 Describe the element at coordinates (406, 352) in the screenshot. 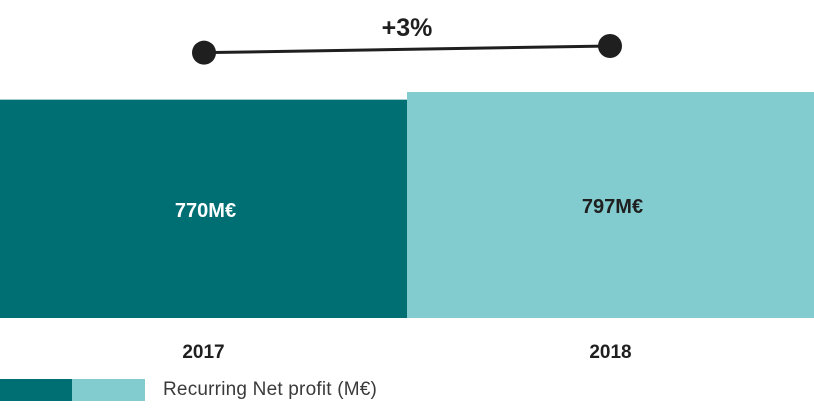

I see `category-labels: 2017 2018` at that location.